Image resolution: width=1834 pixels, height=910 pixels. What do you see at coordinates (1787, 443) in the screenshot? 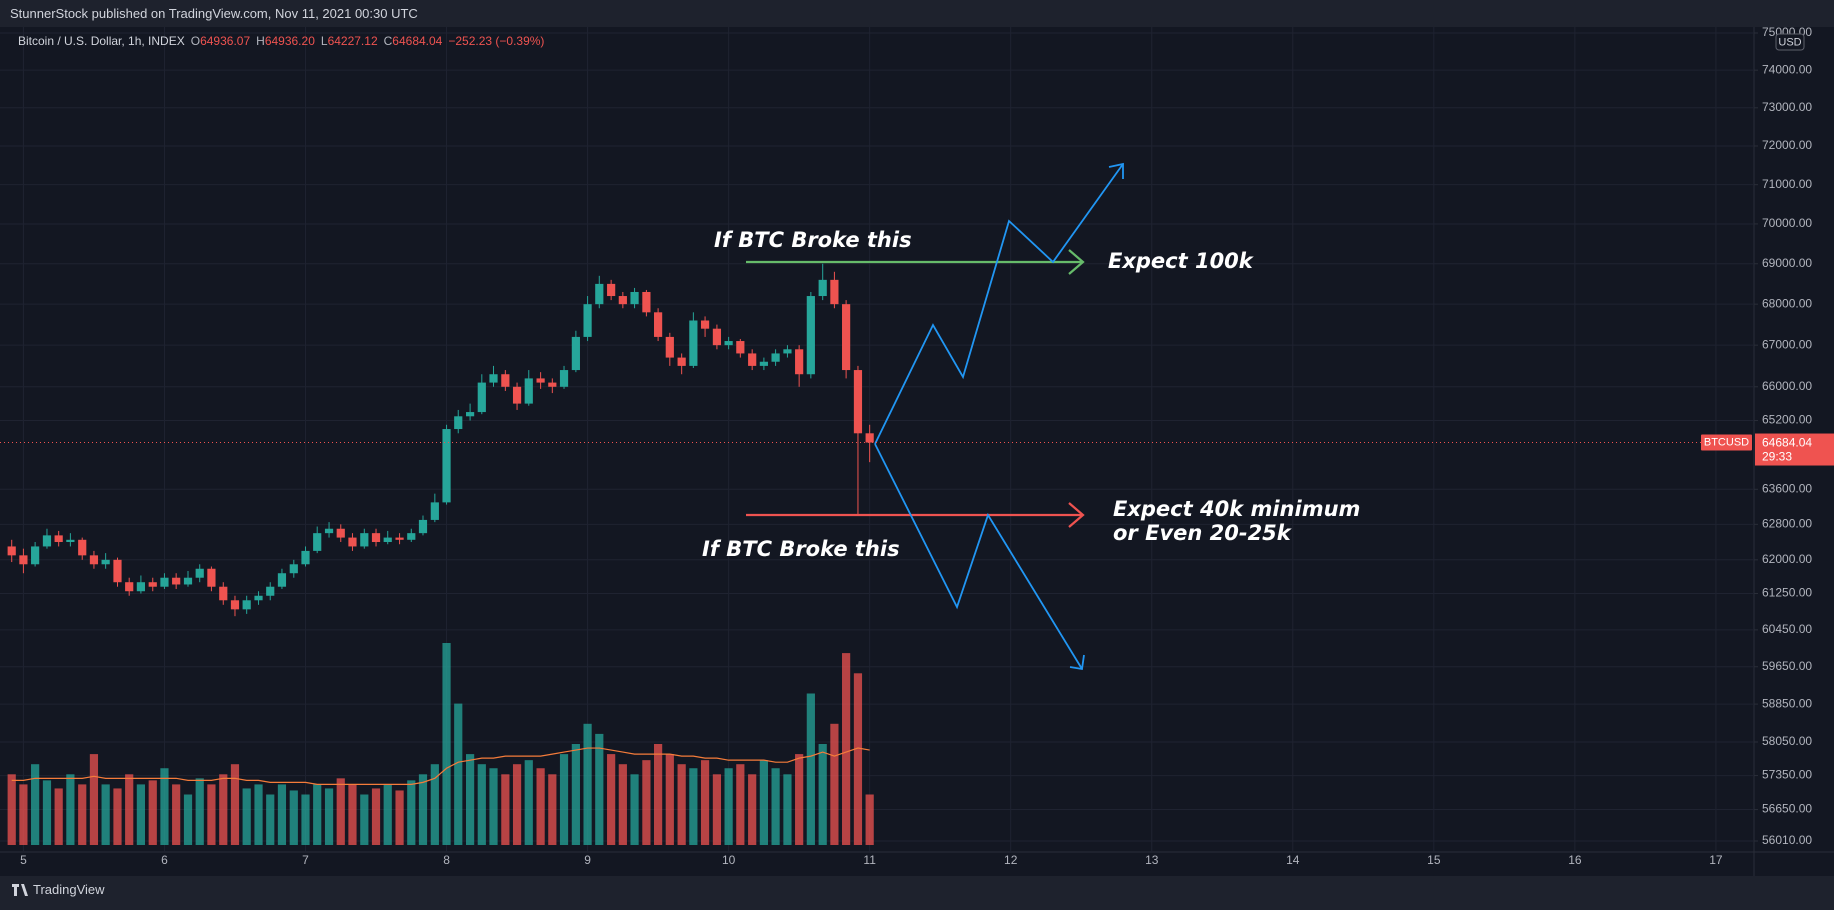
I see `price-tag-label: 64684.04` at bounding box center [1787, 443].